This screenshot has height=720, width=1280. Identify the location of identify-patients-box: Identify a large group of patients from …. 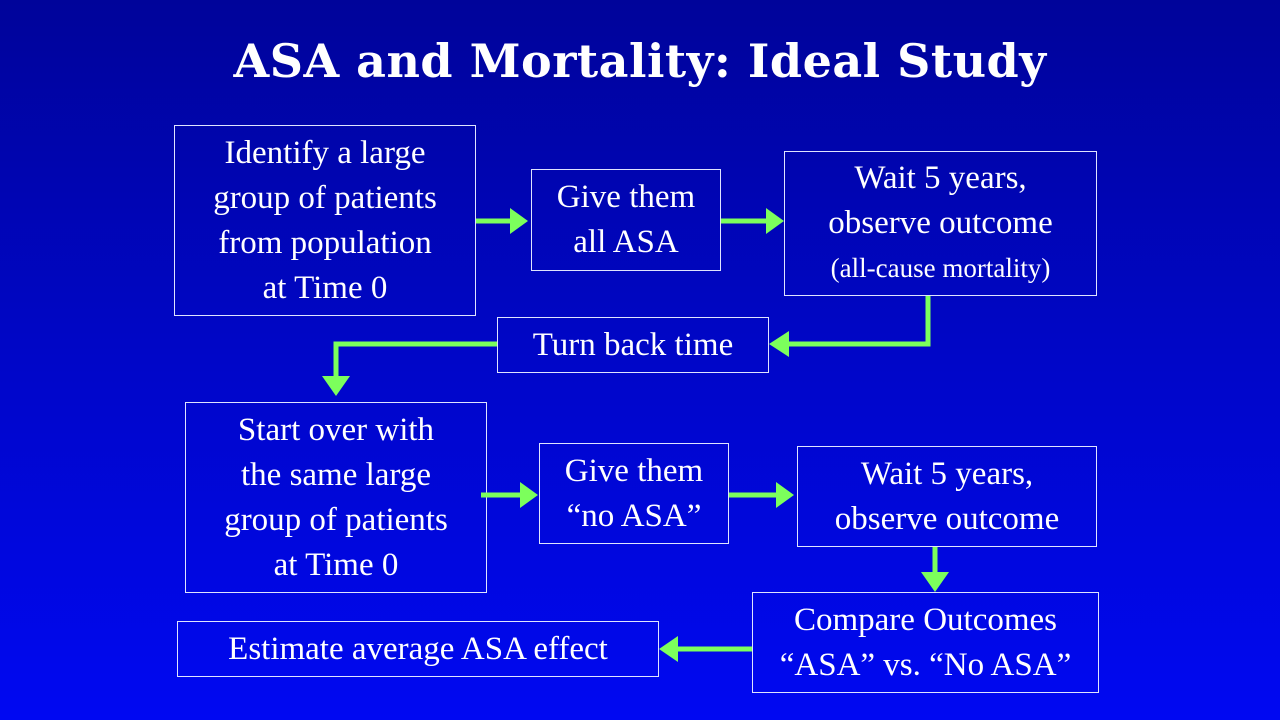
(325, 220).